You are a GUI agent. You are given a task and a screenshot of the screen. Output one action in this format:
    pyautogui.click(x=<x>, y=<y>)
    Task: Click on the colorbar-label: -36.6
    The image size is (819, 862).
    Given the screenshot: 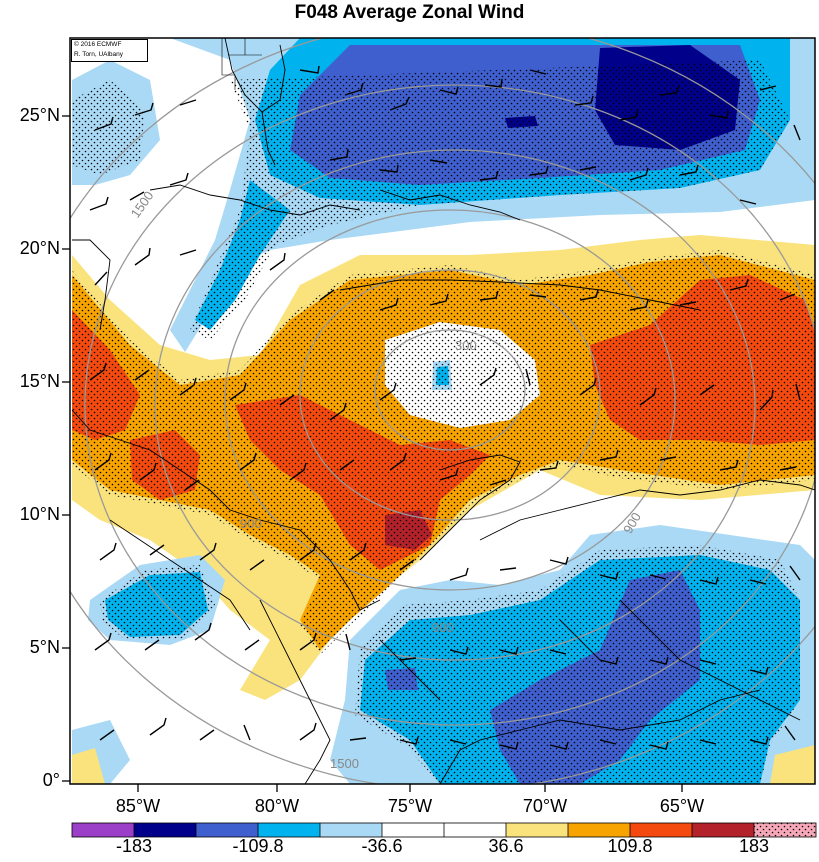 What is the action you would take?
    pyautogui.click(x=382, y=846)
    